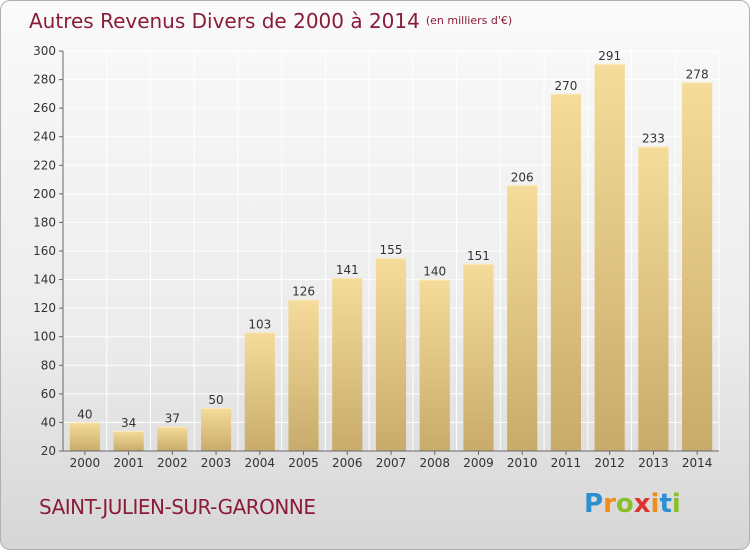 This screenshot has height=550, width=750. Describe the element at coordinates (44, 165) in the screenshot. I see `y-tick-label: 220` at that location.